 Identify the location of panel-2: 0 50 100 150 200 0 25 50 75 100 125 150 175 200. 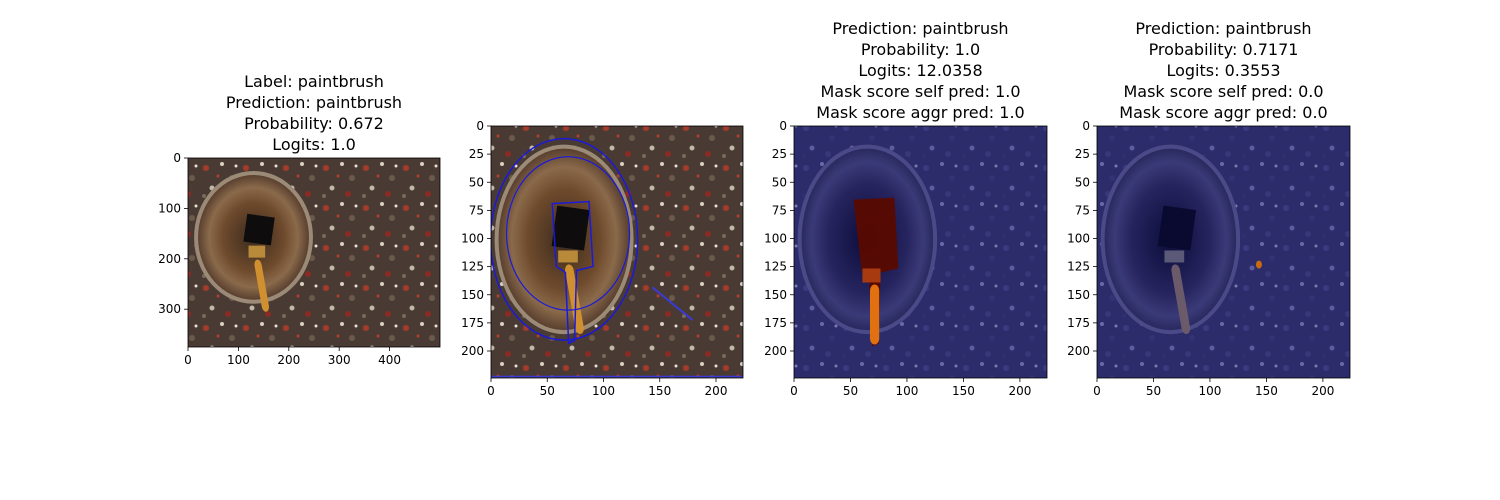
(602, 258).